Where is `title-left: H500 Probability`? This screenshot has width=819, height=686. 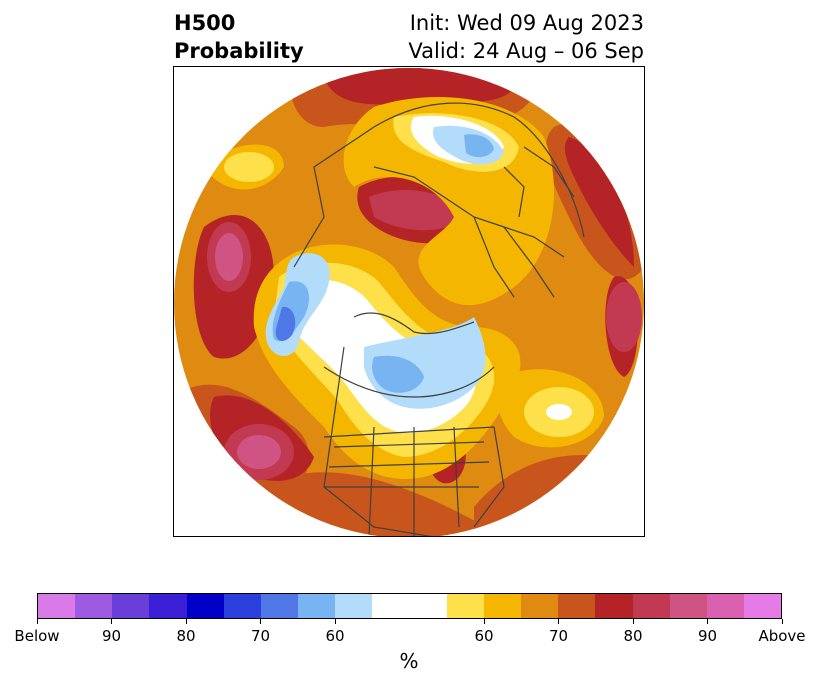
title-left: H500 Probability is located at coordinates (239, 37).